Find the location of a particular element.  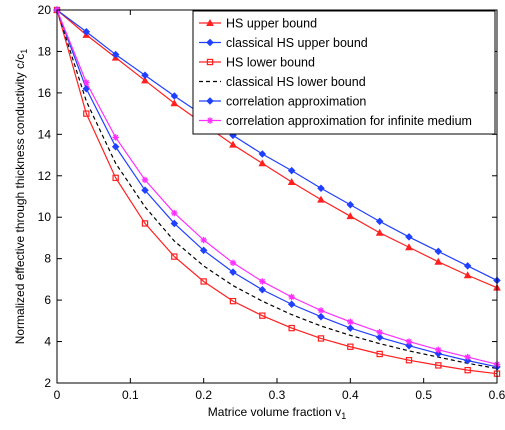

legend-label: HS lower bound is located at coordinates (270, 63).